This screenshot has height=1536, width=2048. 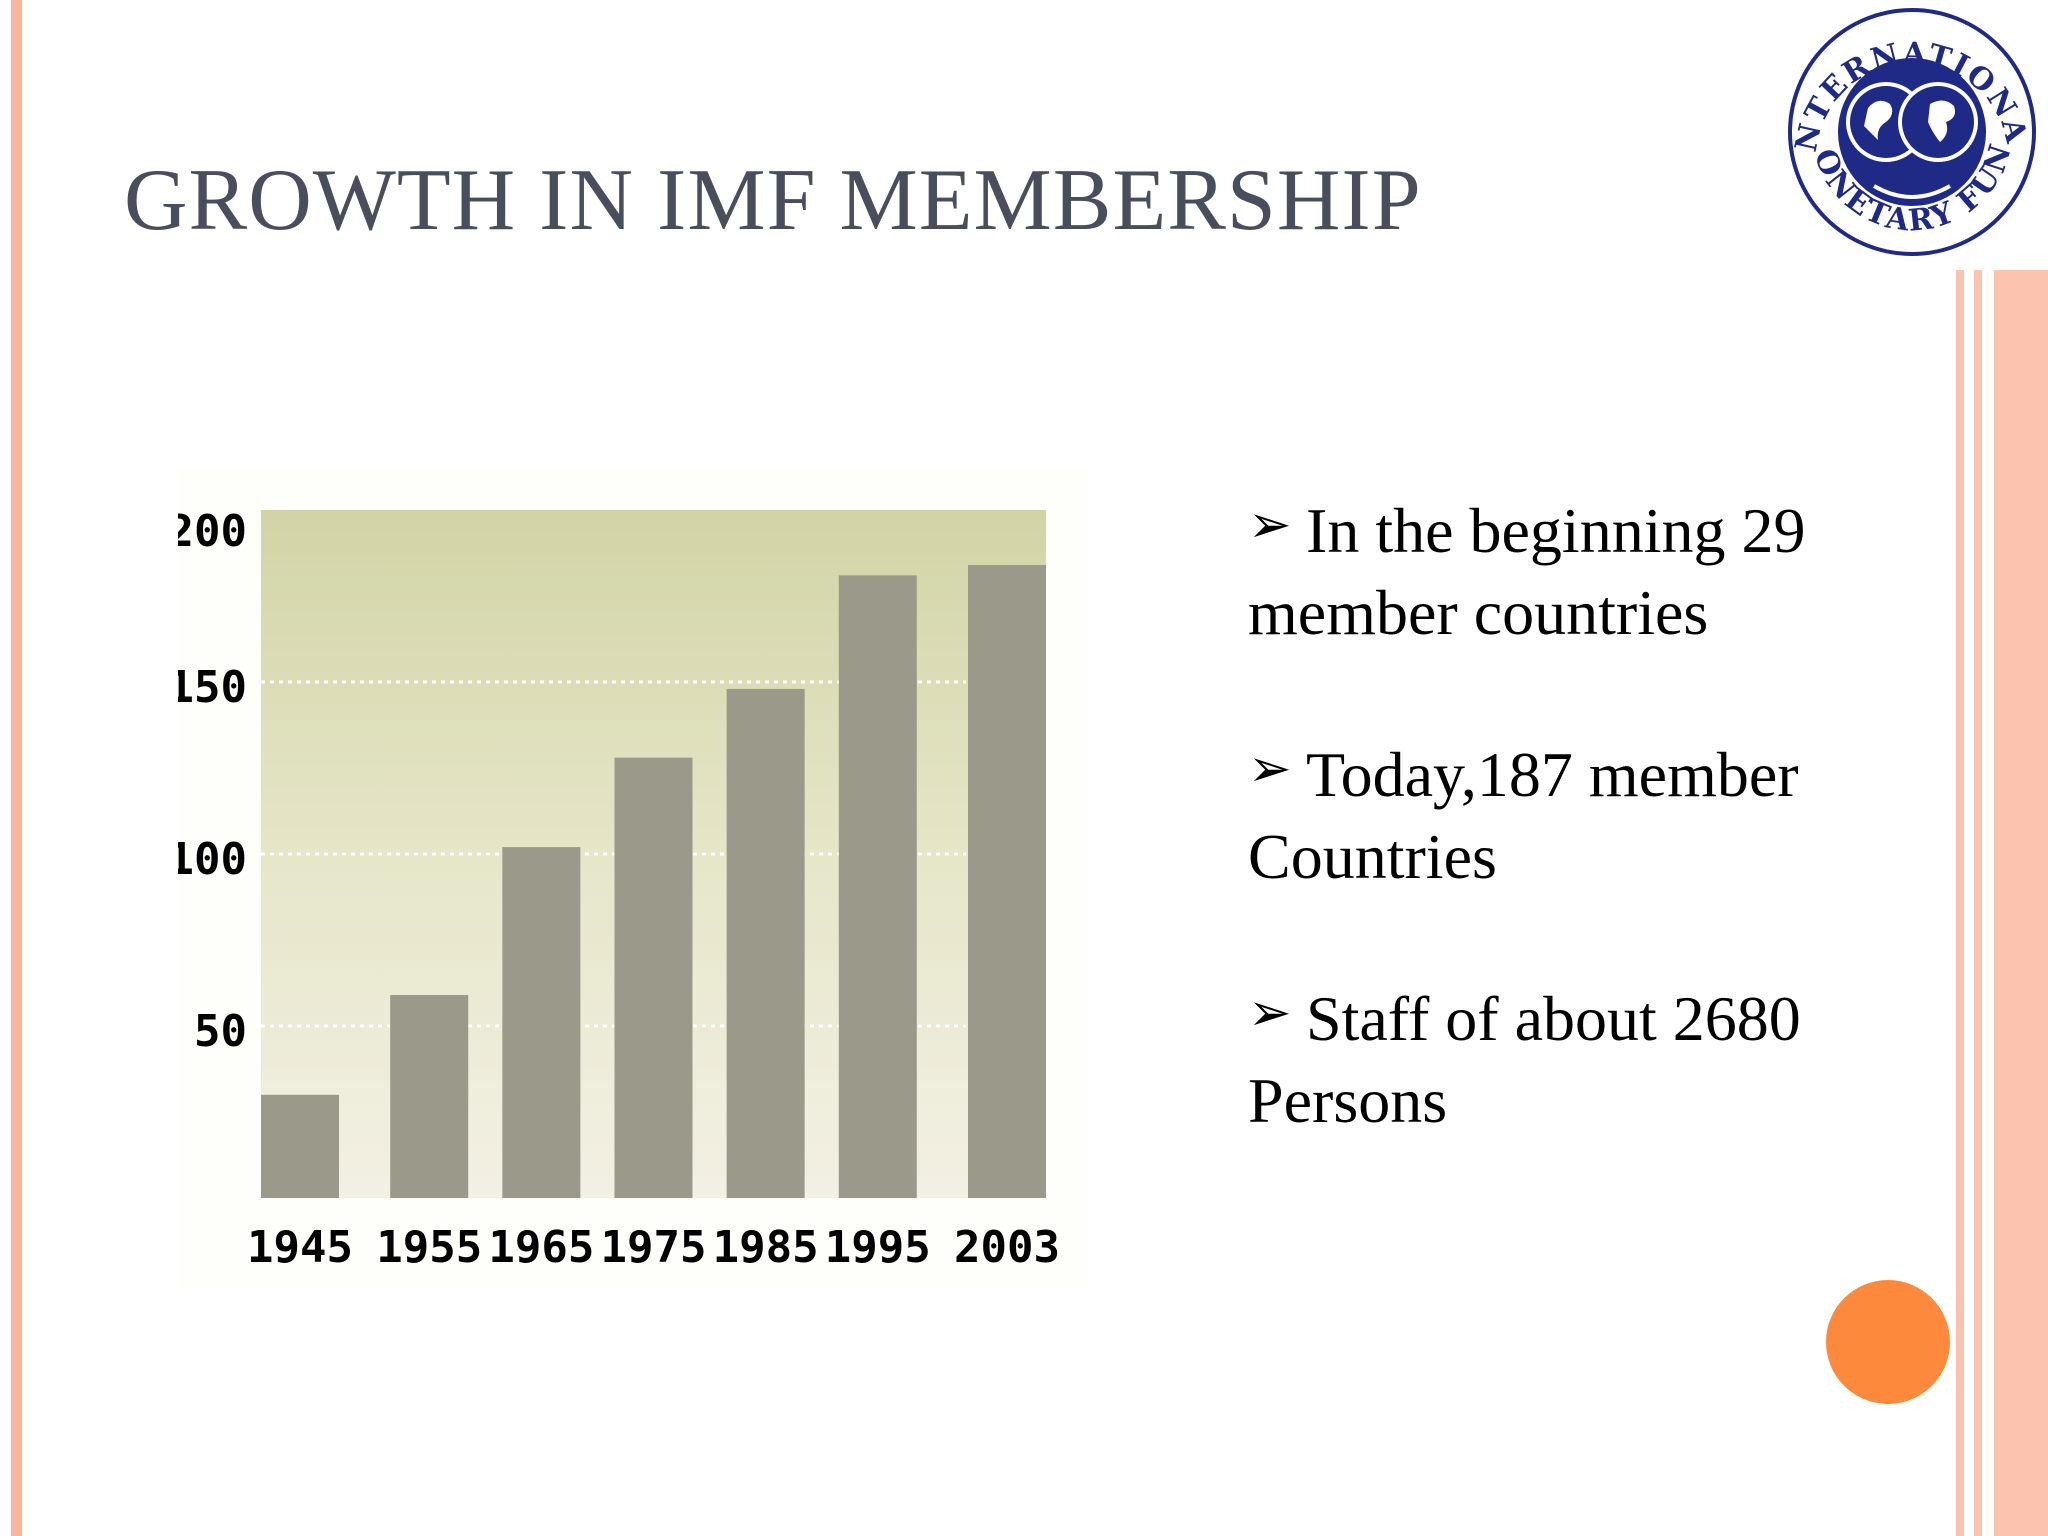 What do you see at coordinates (1007, 881) in the screenshot?
I see `bar-2003` at bounding box center [1007, 881].